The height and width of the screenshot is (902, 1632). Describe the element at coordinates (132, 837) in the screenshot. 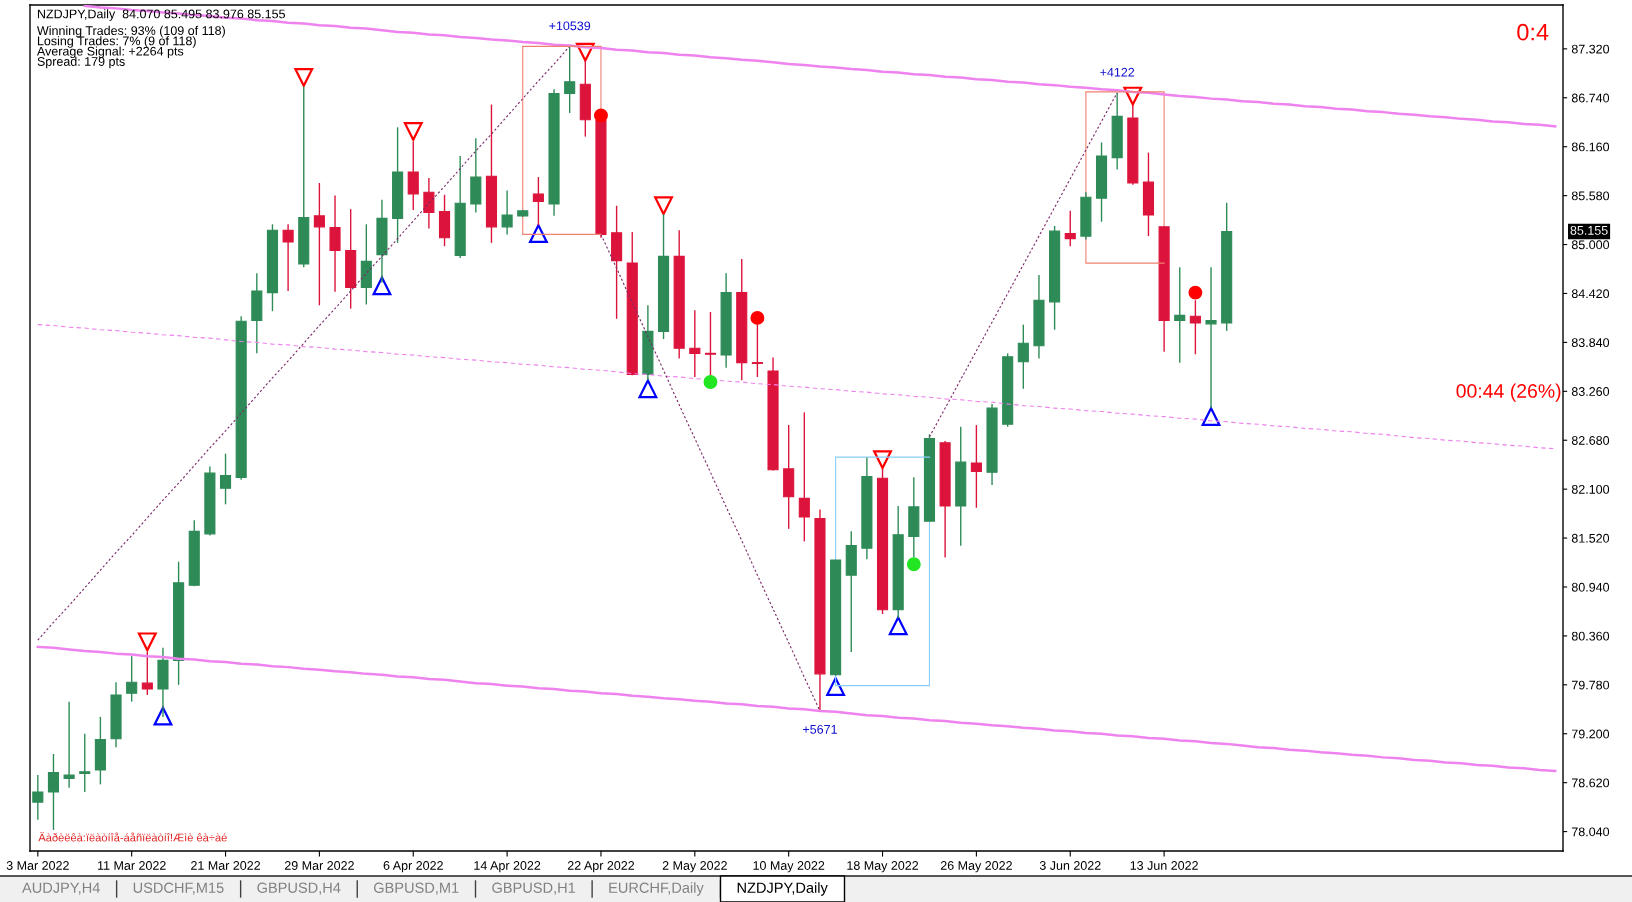

I see `annotation: Äàðèëêà:ïëàòíîå-áåñïëàòíî!Æìè êà÷àé` at that location.